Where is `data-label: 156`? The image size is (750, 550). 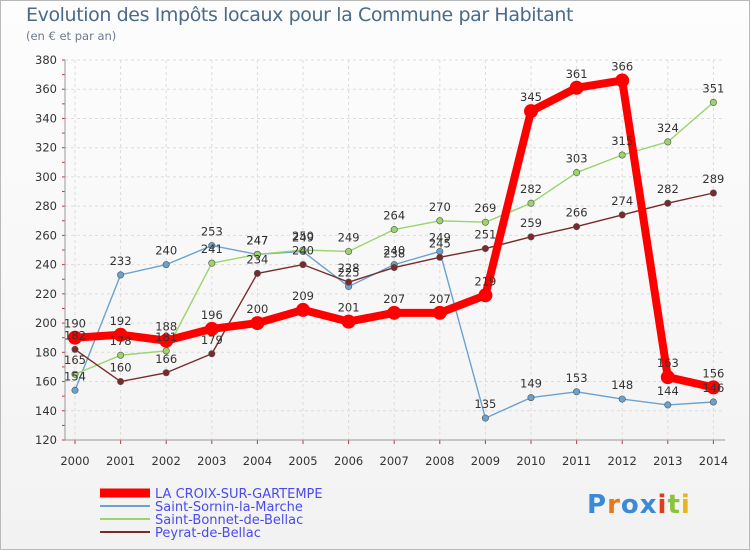
data-label: 156 is located at coordinates (713, 373).